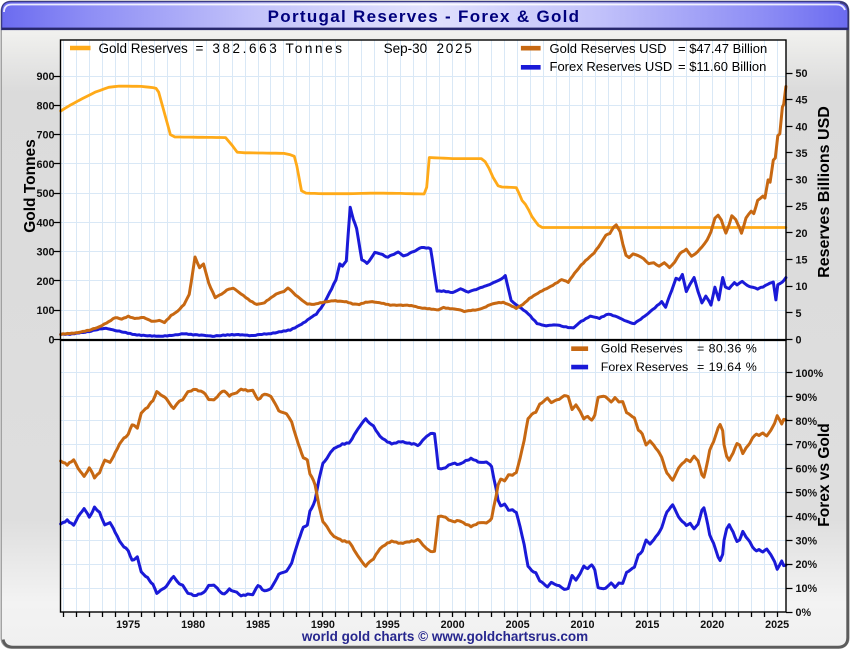  What do you see at coordinates (727, 349) in the screenshot?
I see `svg-text: = 80.36 %` at bounding box center [727, 349].